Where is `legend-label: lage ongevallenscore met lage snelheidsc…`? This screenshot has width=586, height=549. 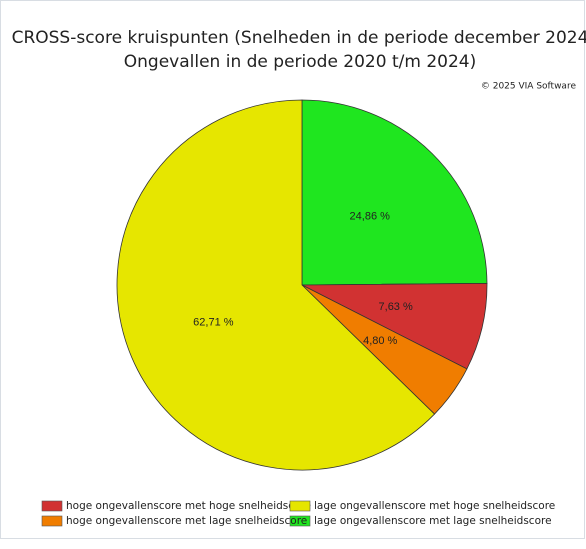 legend-label: lage ongevallenscore met lage snelheidsc… is located at coordinates (433, 521).